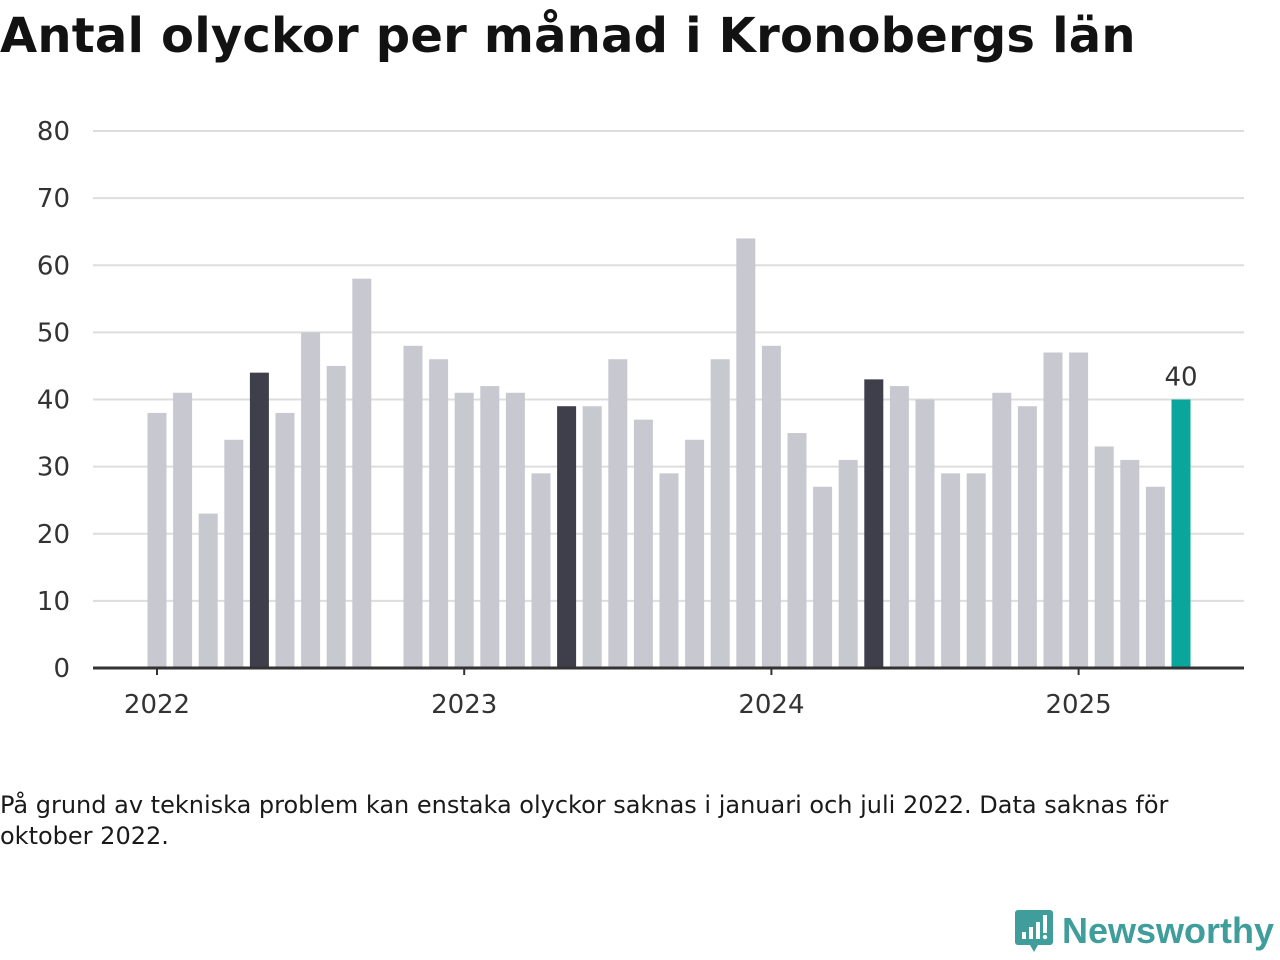 This screenshot has width=1280, height=960. Describe the element at coordinates (1167, 930) in the screenshot. I see `brand-name: Newsworthy` at that location.